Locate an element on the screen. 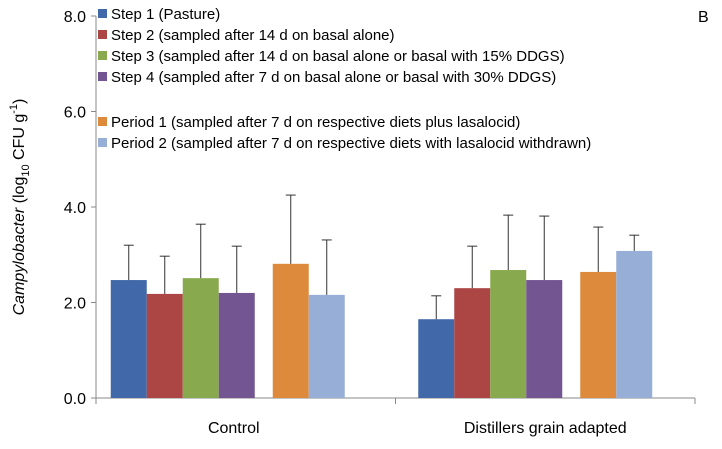 This screenshot has width=722, height=449. y-tick-label: 0.0 is located at coordinates (75, 399).